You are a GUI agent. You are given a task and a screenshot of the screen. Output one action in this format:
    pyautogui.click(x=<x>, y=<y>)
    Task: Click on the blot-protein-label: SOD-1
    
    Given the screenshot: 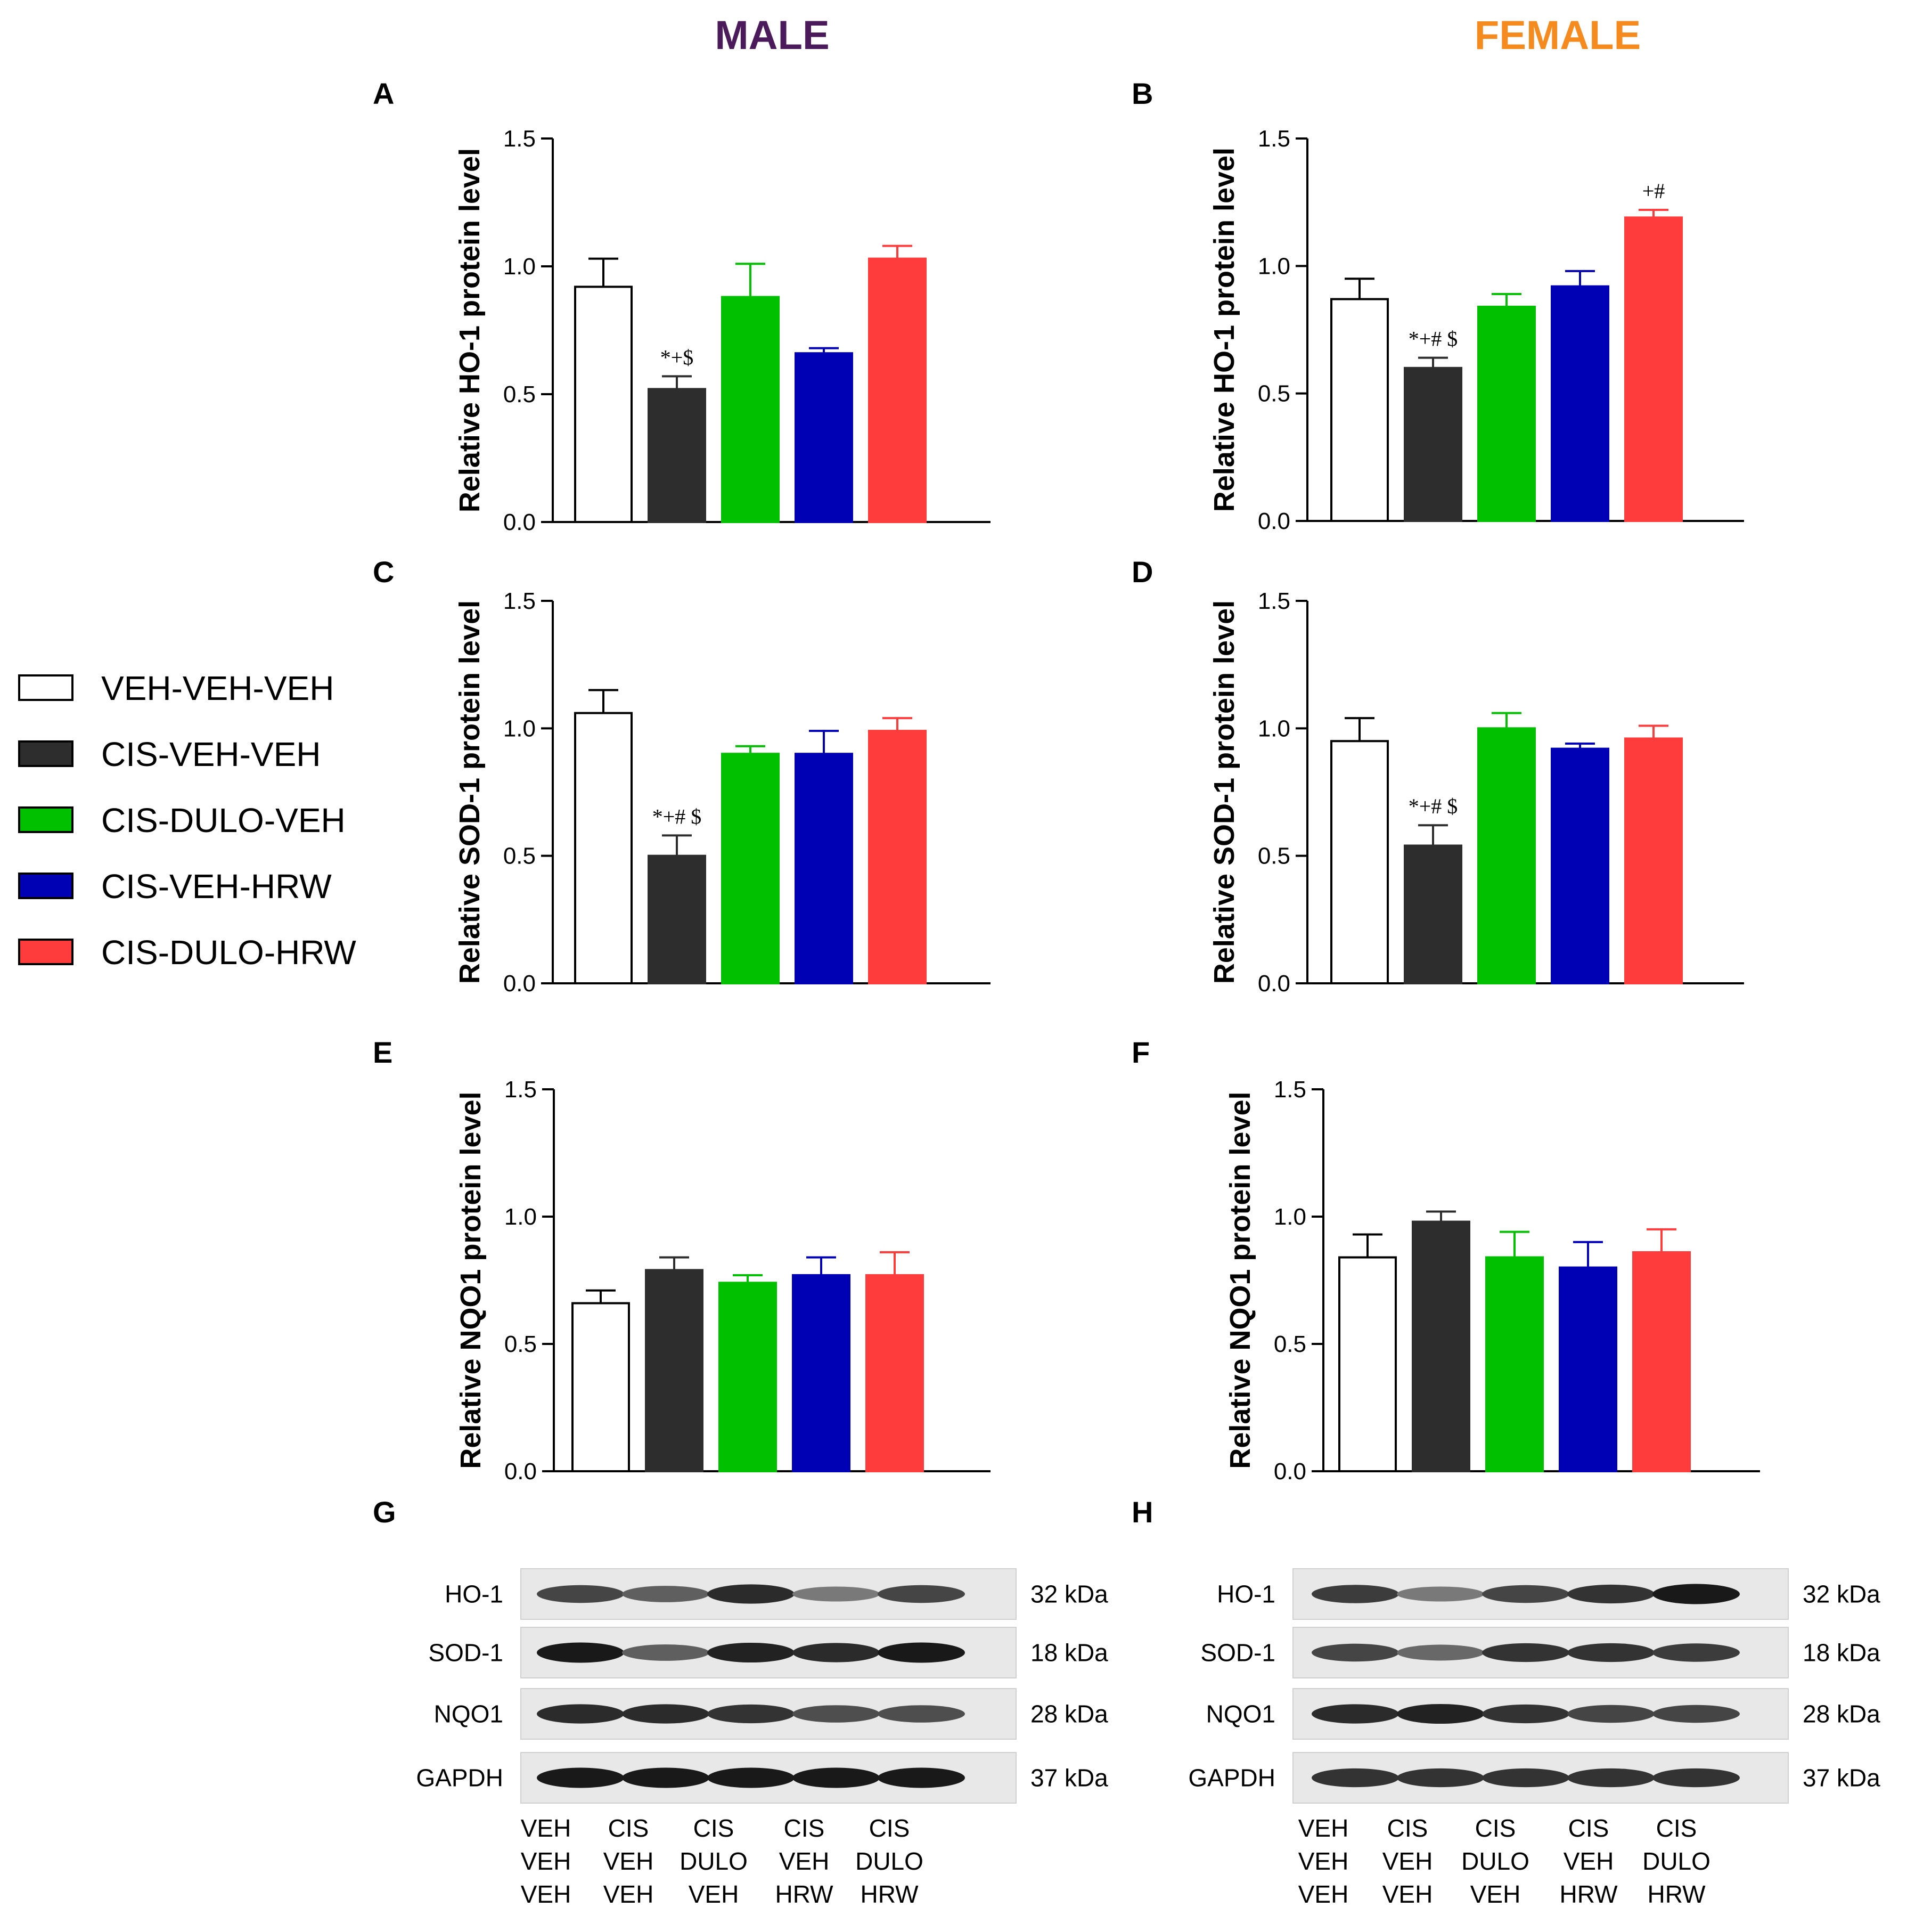 What is the action you would take?
    pyautogui.click(x=465, y=1653)
    